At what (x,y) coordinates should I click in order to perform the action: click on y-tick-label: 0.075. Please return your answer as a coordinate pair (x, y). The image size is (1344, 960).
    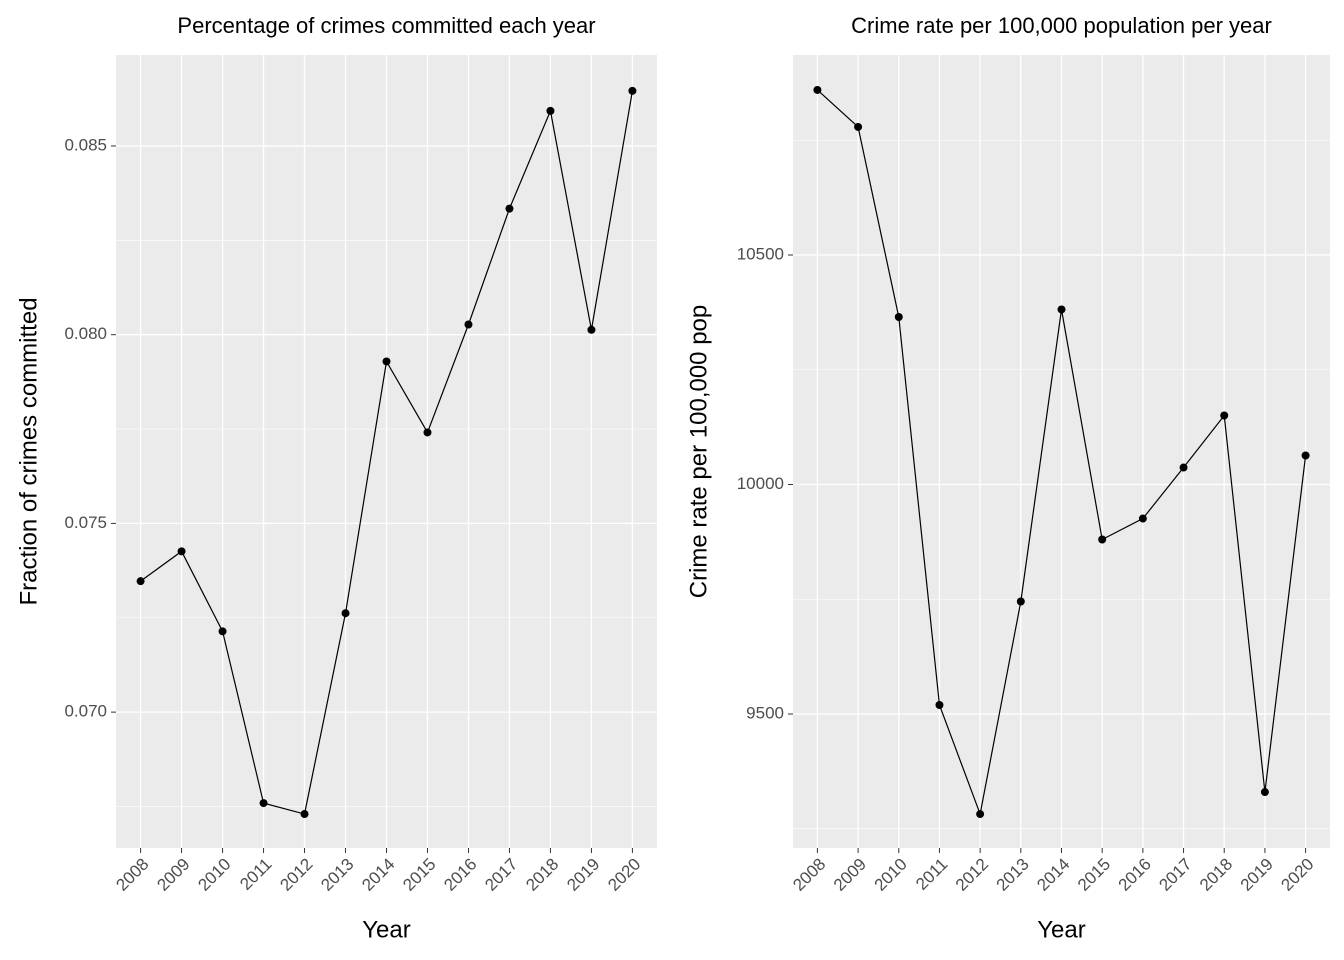
    Looking at the image, I should click on (85, 522).